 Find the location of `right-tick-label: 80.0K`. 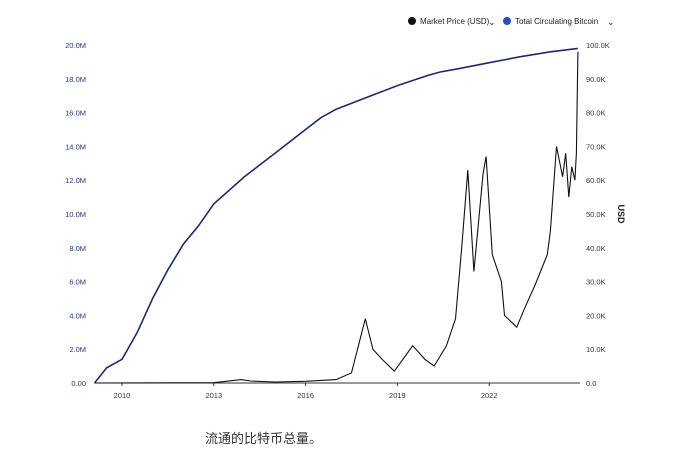

right-tick-label: 80.0K is located at coordinates (596, 113).